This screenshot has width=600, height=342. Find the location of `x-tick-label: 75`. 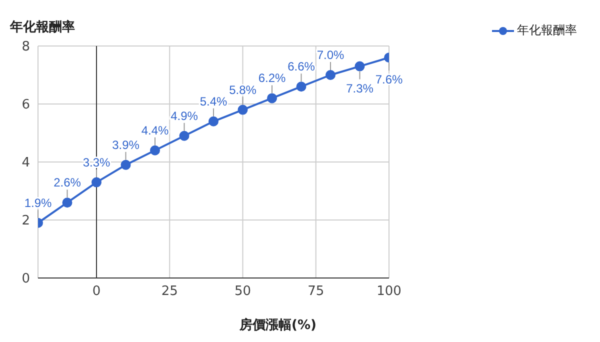

x-tick-label: 75 is located at coordinates (316, 292).